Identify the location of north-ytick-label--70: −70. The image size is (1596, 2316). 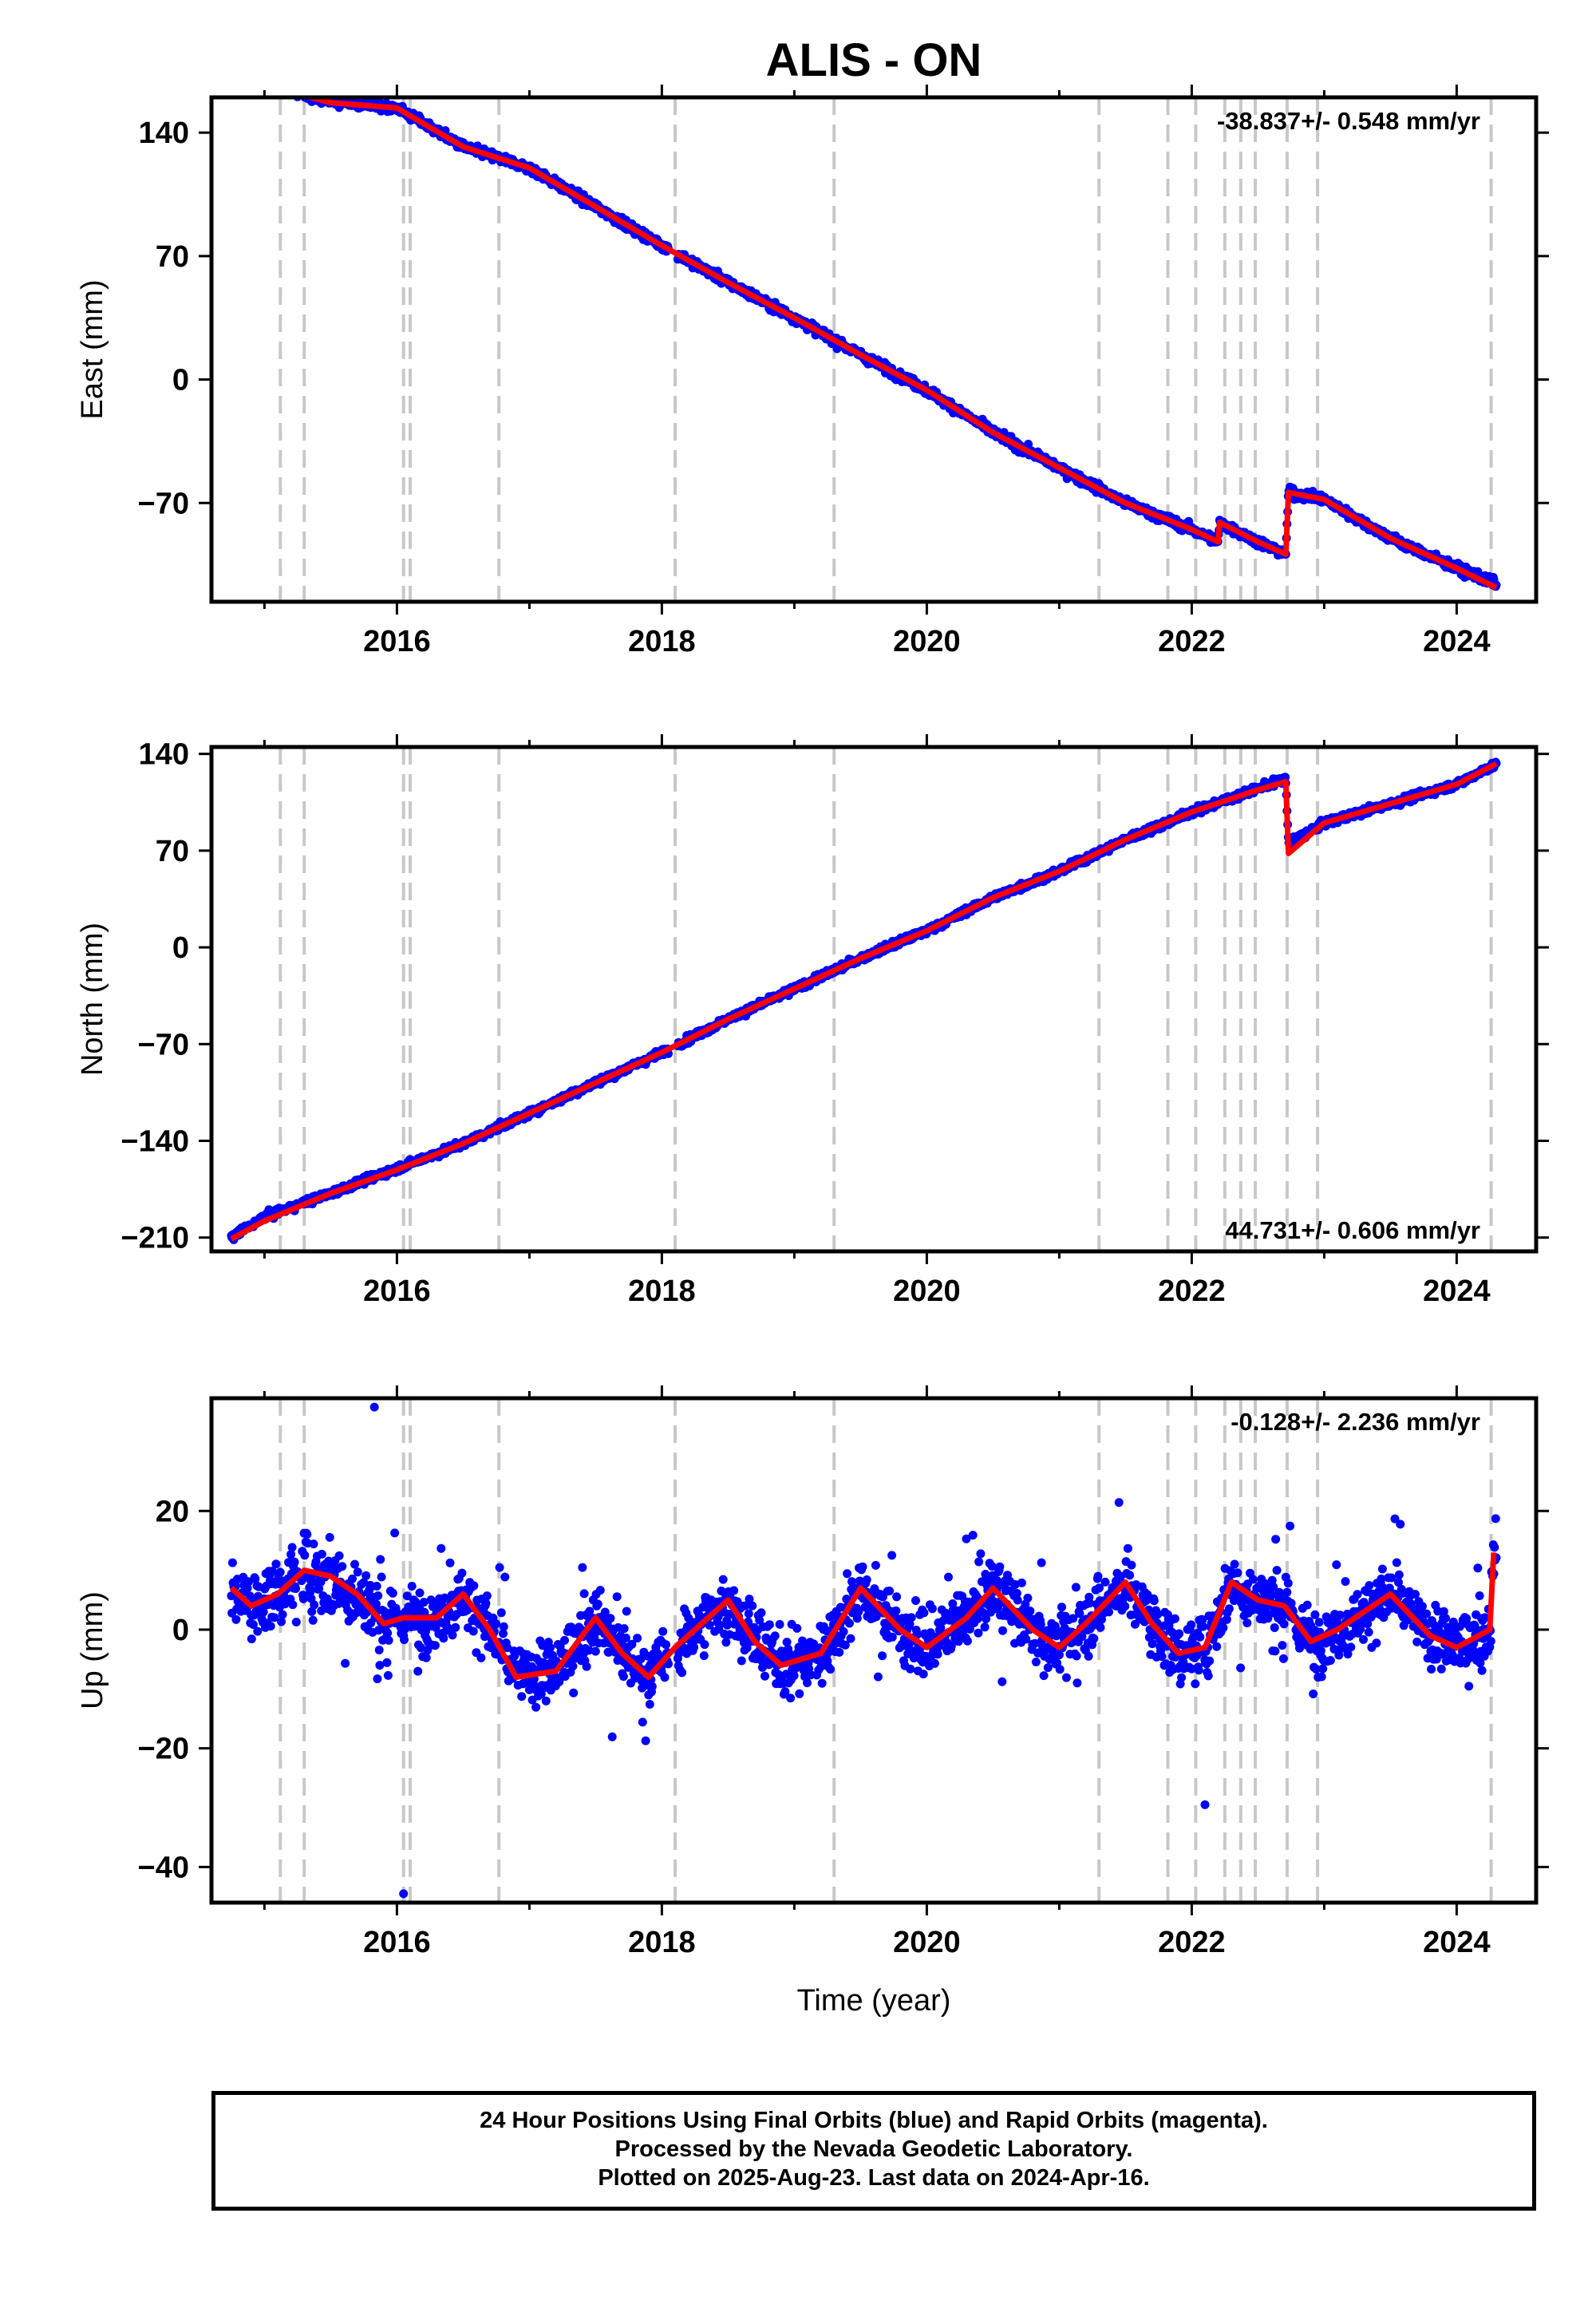
(163, 1044).